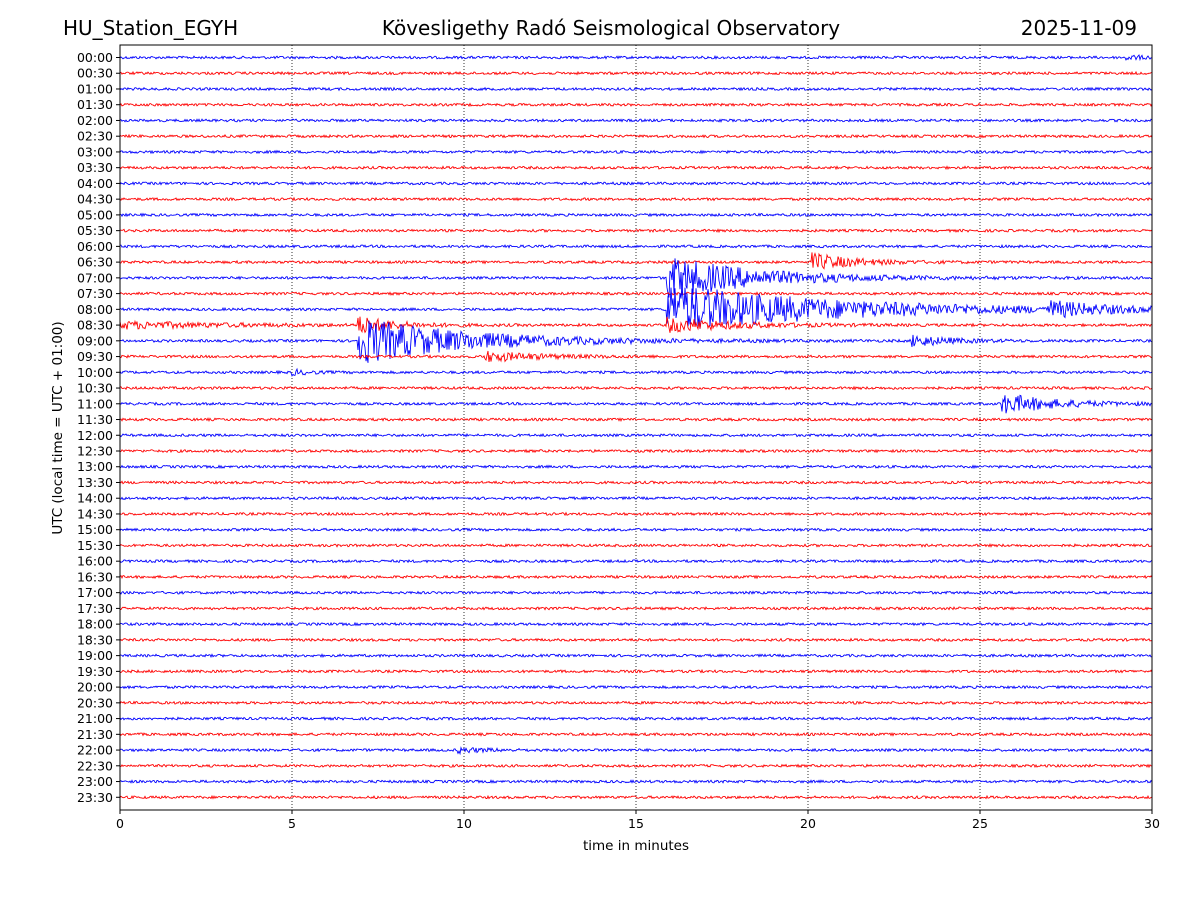 This screenshot has height=900, width=1200. What do you see at coordinates (980, 823) in the screenshot?
I see `x-tick-label: 25` at bounding box center [980, 823].